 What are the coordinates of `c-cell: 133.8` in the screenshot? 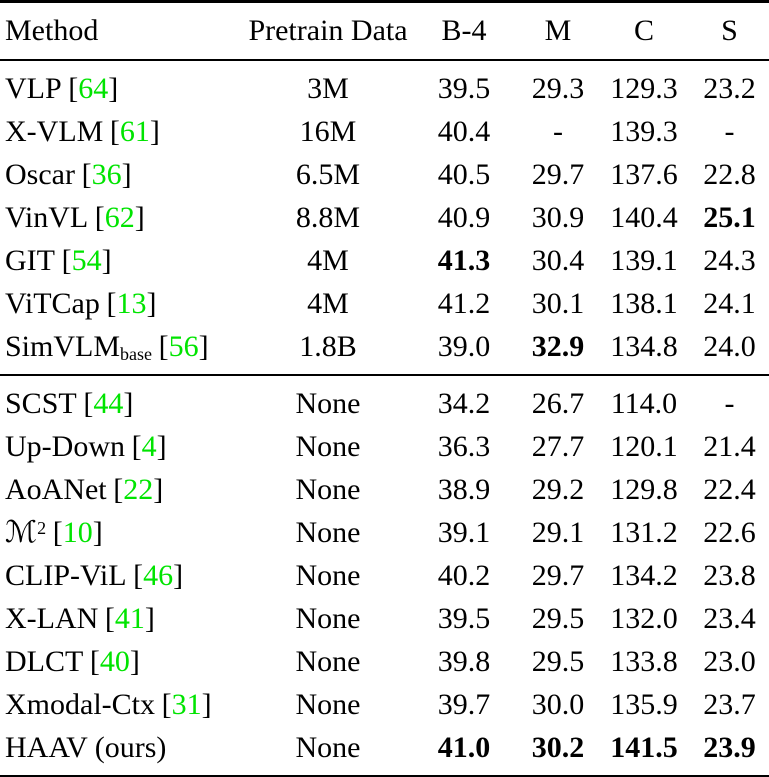 It's located at (644, 661).